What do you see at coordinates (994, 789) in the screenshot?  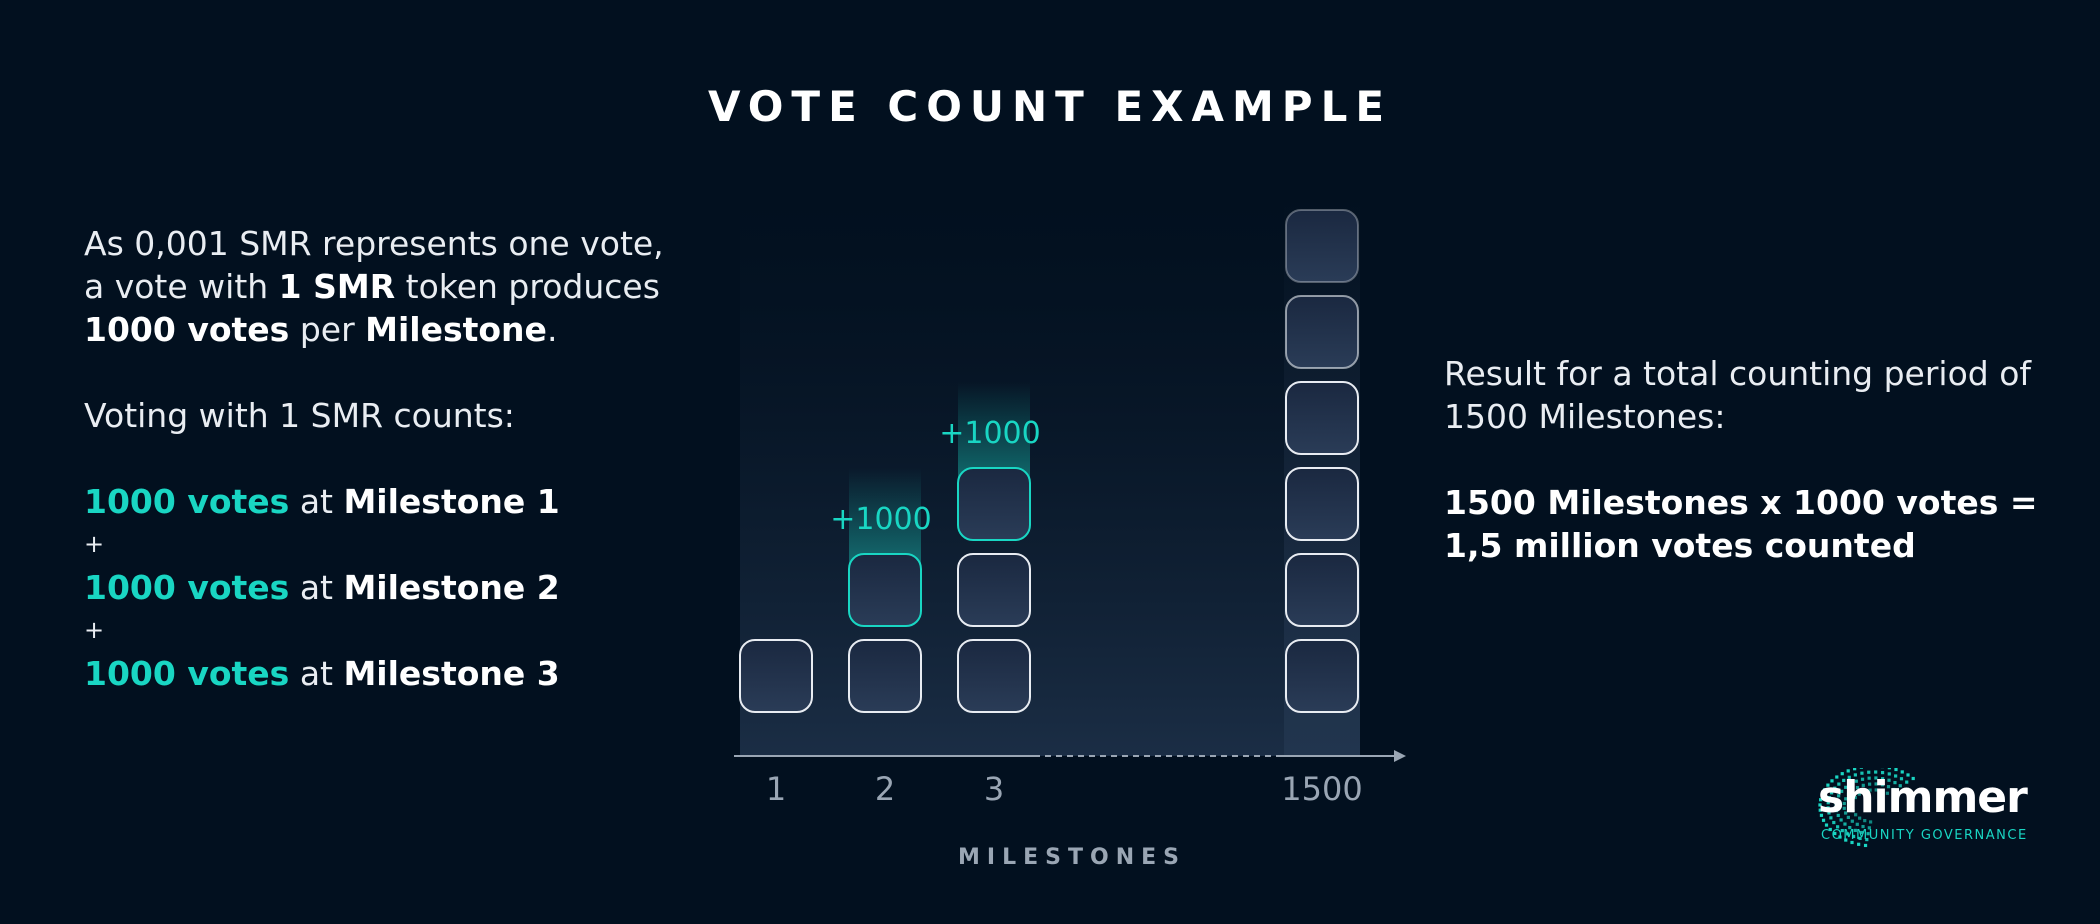 I see `milestone-tick-label: 3` at bounding box center [994, 789].